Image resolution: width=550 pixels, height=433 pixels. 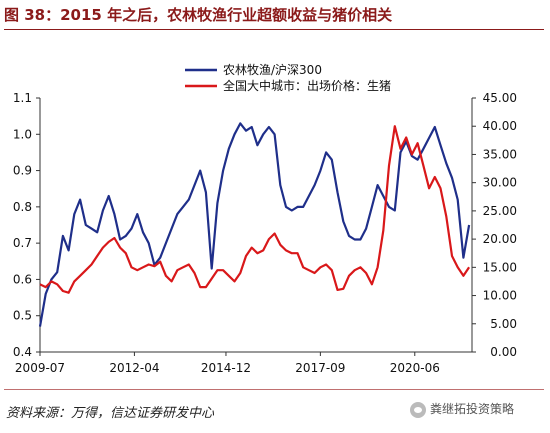 I want to click on legend-label: 农林牧渔/沪深300, so click(x=272, y=70).